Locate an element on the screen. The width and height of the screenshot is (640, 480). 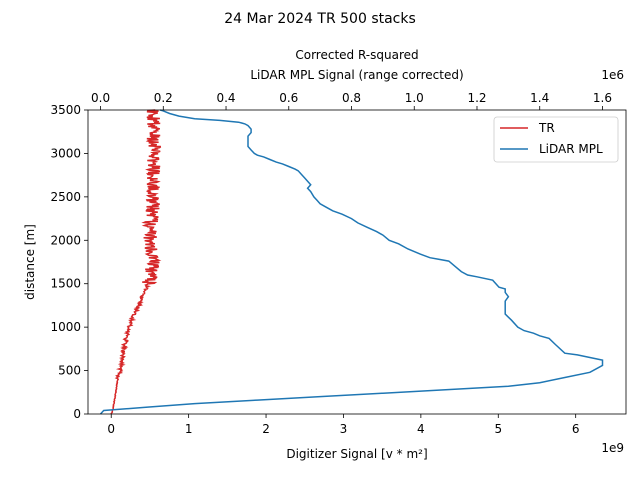
top-axis-offset: 1e6 is located at coordinates (612, 75).